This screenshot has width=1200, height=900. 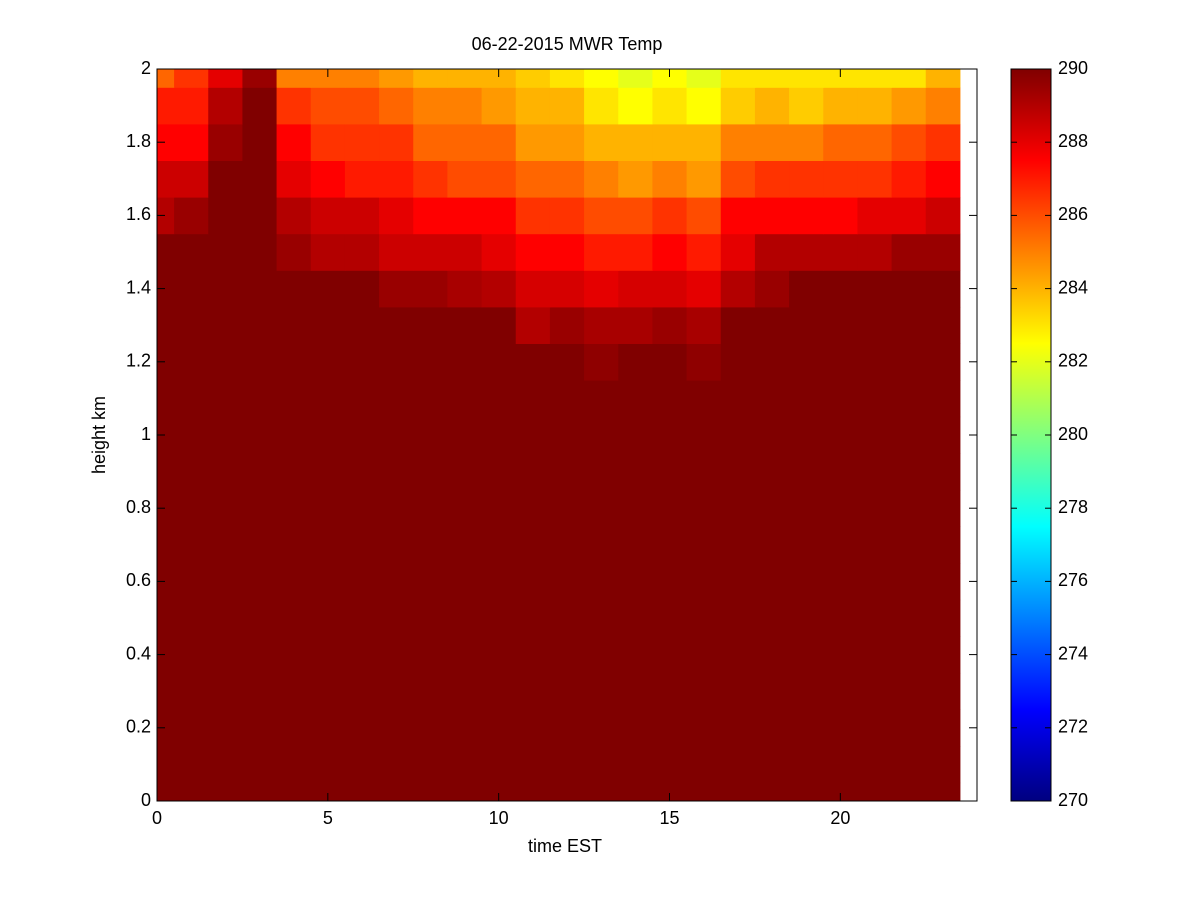 I want to click on colorbar-tick-label: 276, so click(x=1073, y=580).